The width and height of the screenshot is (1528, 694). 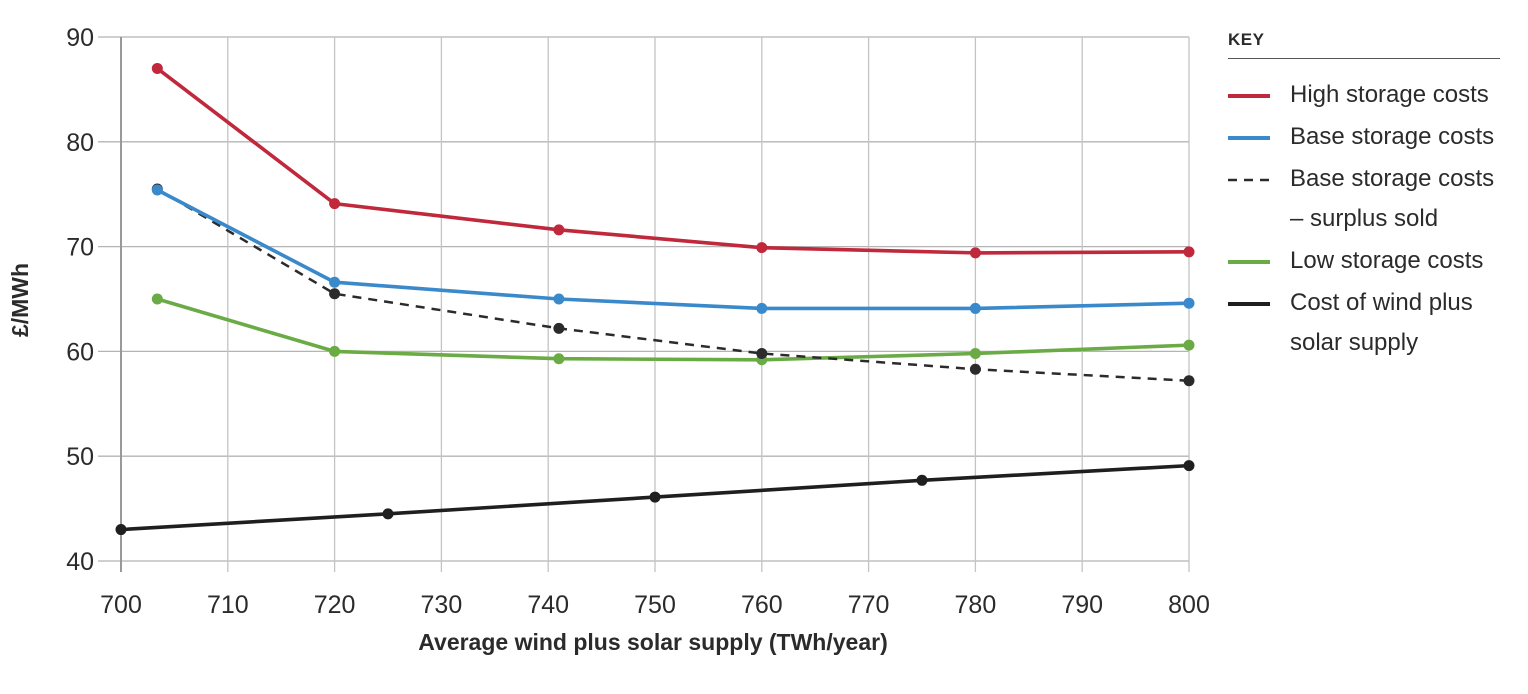 I want to click on series-base-storage-costs, so click(x=673, y=249).